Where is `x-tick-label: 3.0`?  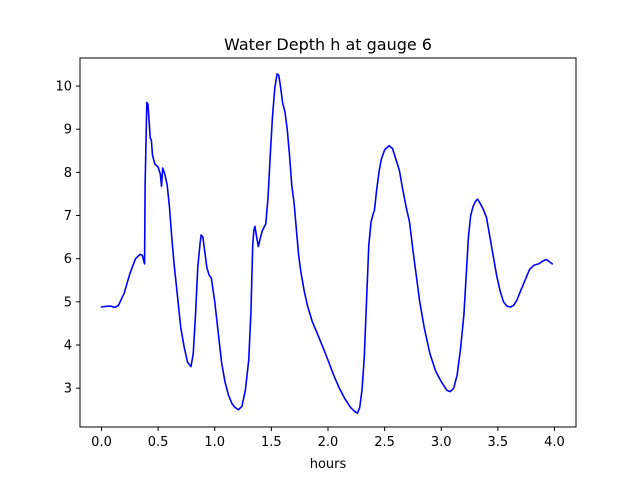 x-tick-label: 3.0 is located at coordinates (441, 442).